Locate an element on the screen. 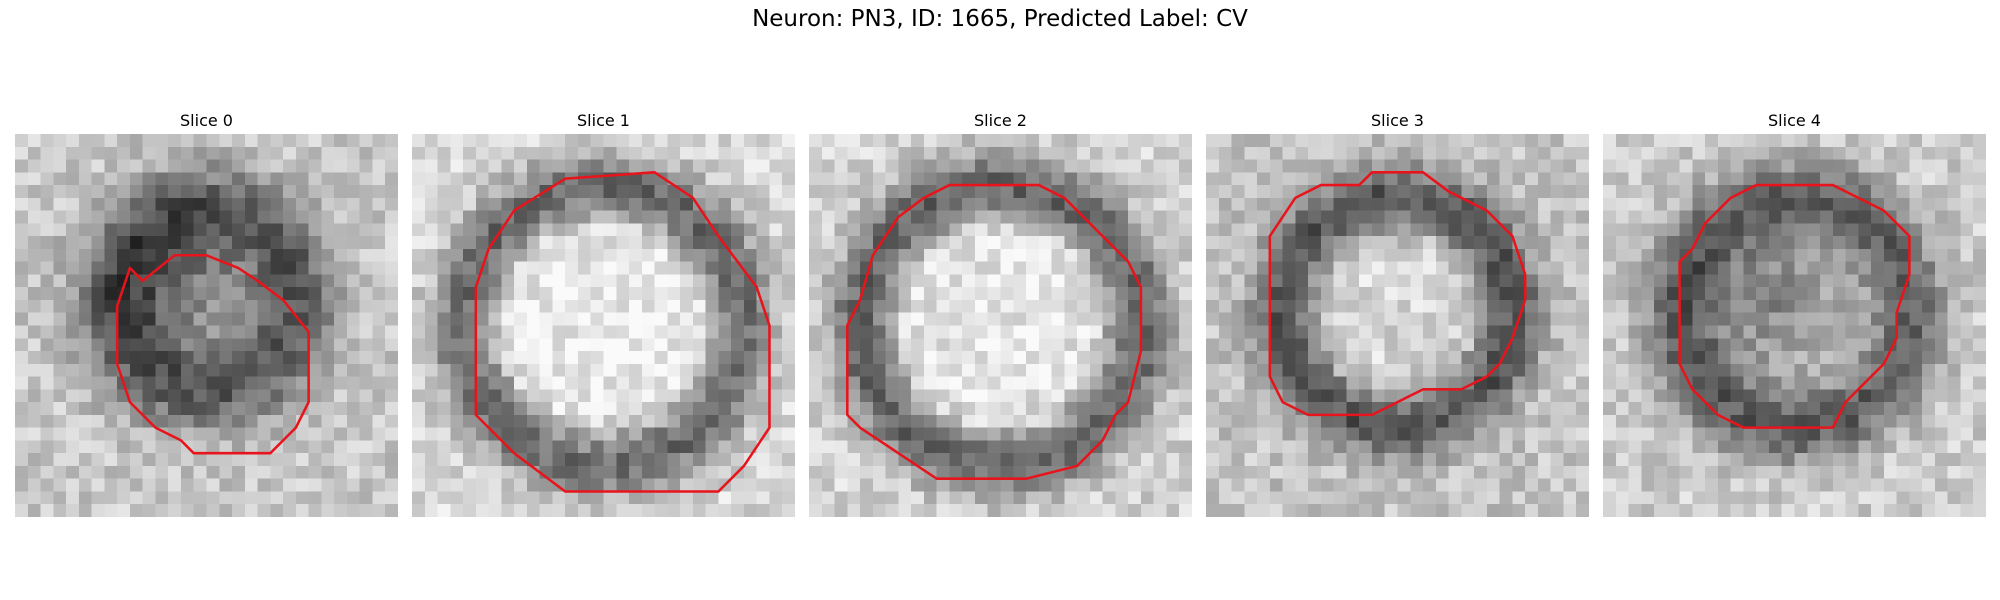 The width and height of the screenshot is (2000, 600). slice-title-0: Slice 0 is located at coordinates (206, 120).